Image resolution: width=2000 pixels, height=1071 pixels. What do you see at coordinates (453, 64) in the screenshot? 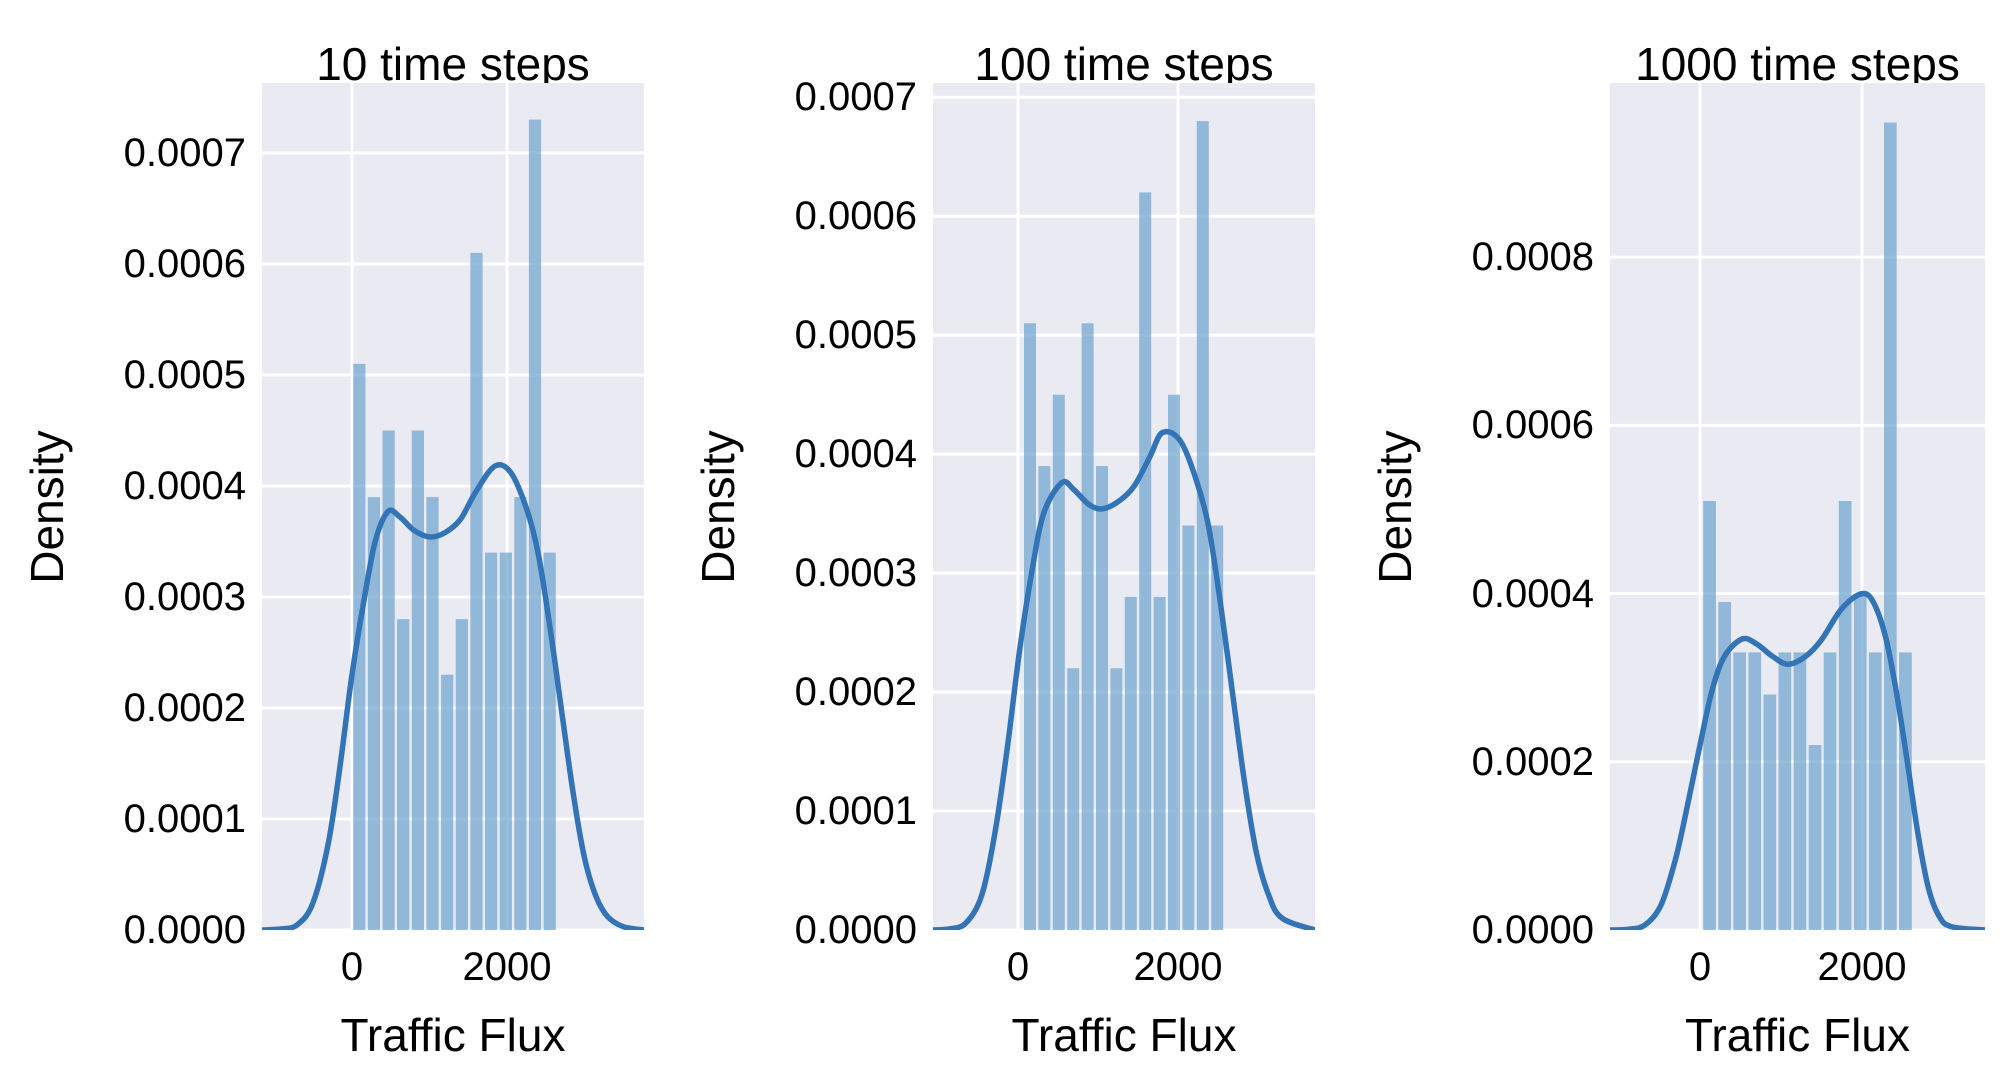
I see `subplot-title: 10 time steps` at bounding box center [453, 64].